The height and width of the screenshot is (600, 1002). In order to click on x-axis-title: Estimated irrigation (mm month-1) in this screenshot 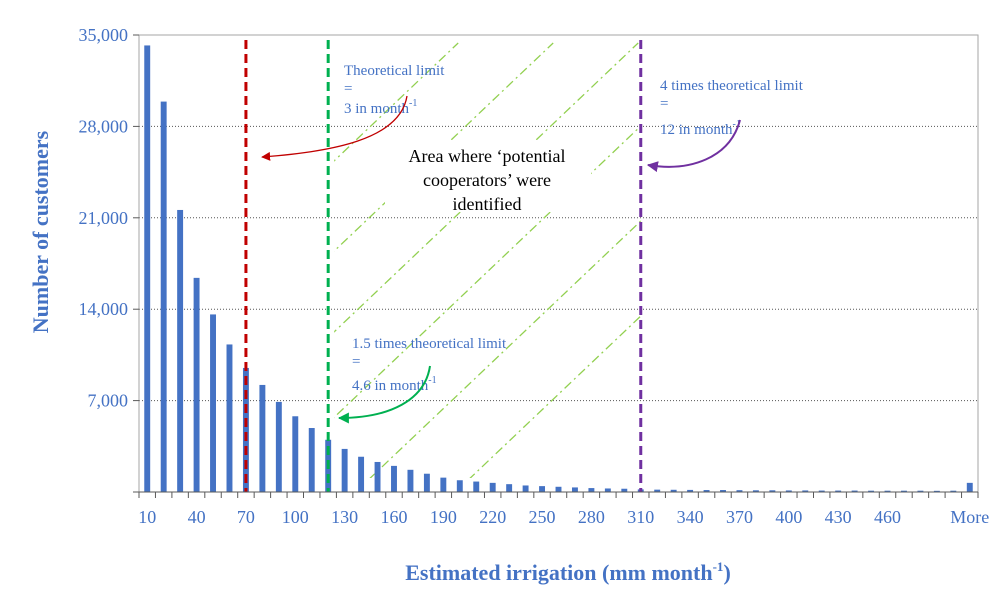, I will do `click(568, 572)`.